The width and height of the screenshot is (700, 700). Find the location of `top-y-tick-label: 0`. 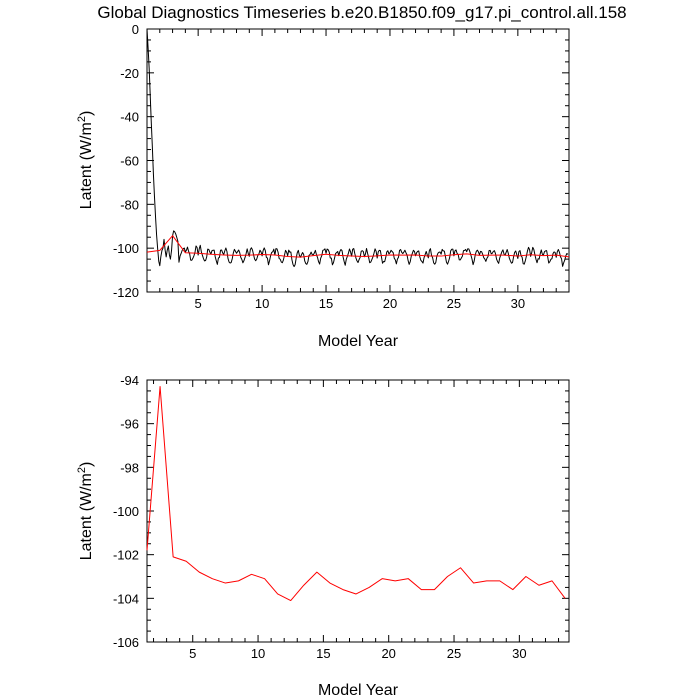

top-y-tick-label: 0 is located at coordinates (135, 29).